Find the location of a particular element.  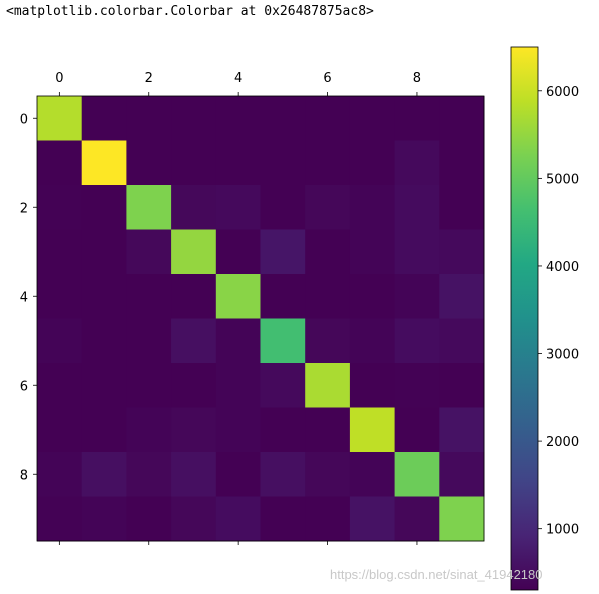

heatmap-cell-r0-c3 is located at coordinates (194, 118).